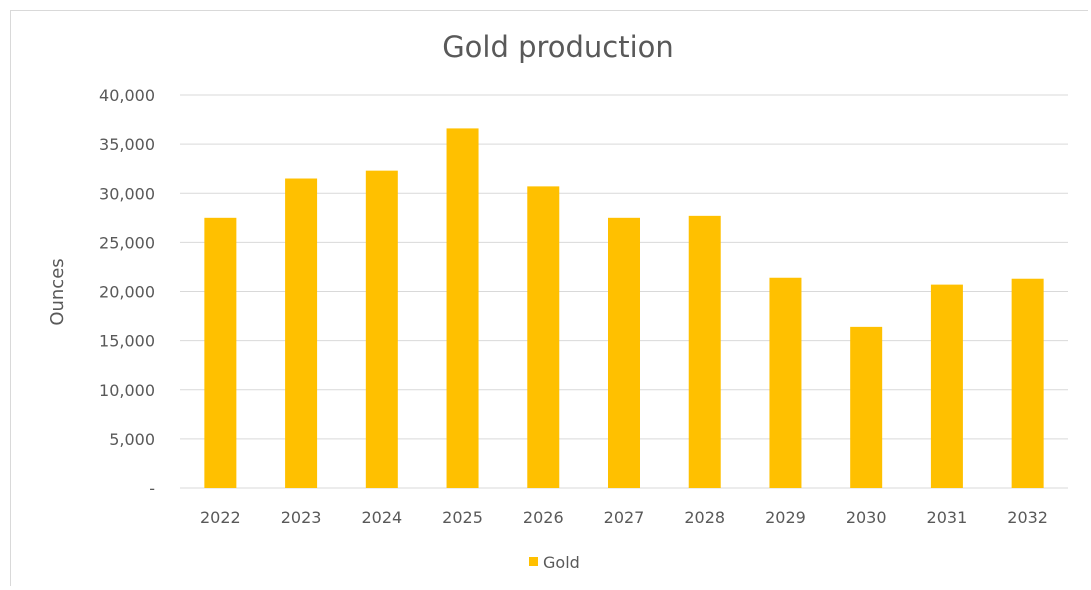 Image resolution: width=1091 pixels, height=590 pixels. What do you see at coordinates (127, 341) in the screenshot?
I see `y-tick-label: 15,000` at bounding box center [127, 341].